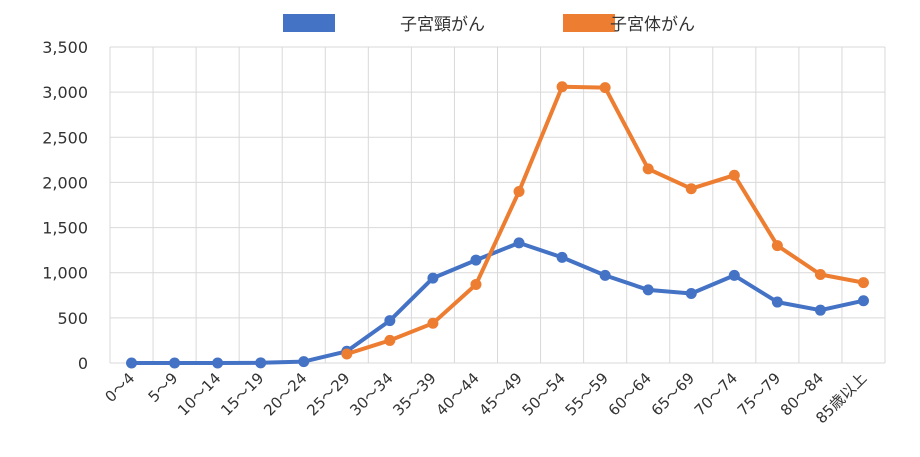 The height and width of the screenshot is (457, 920). I want to click on legend-label-1: 子宮体がん, so click(652, 25).